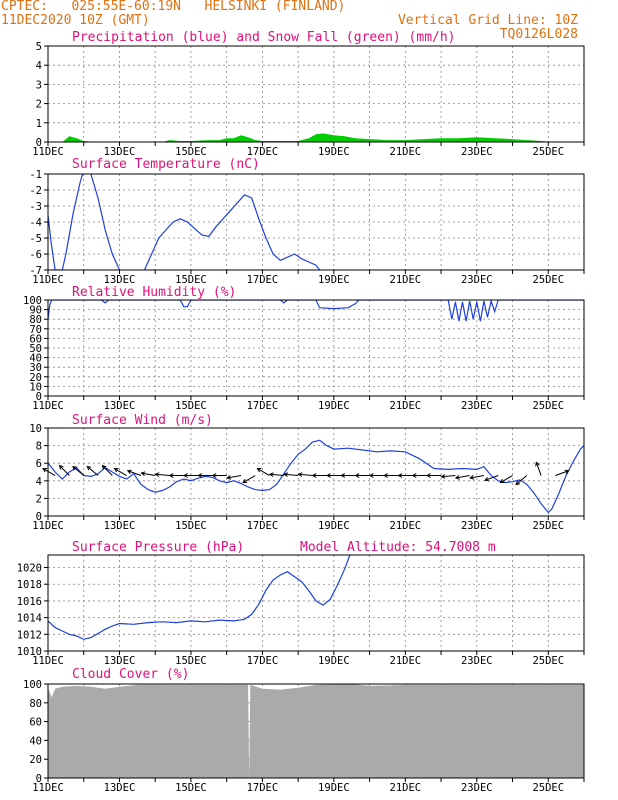 This screenshot has width=618, height=800. What do you see at coordinates (130, 674) in the screenshot?
I see `panel-title: Cloud Cover (%)` at bounding box center [130, 674].